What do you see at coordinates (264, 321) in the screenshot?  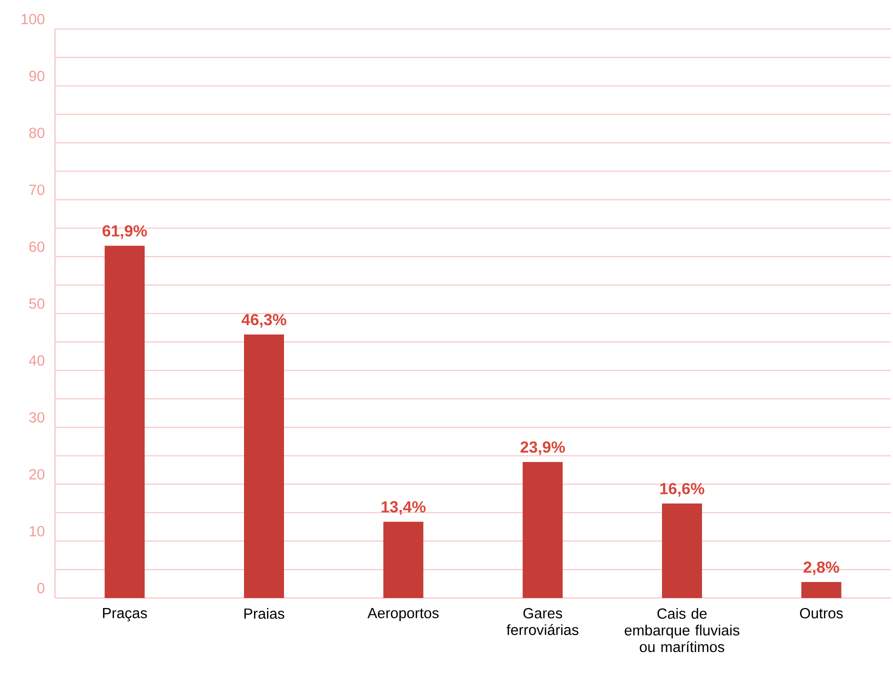 I see `data-label: 46,3%` at bounding box center [264, 321].